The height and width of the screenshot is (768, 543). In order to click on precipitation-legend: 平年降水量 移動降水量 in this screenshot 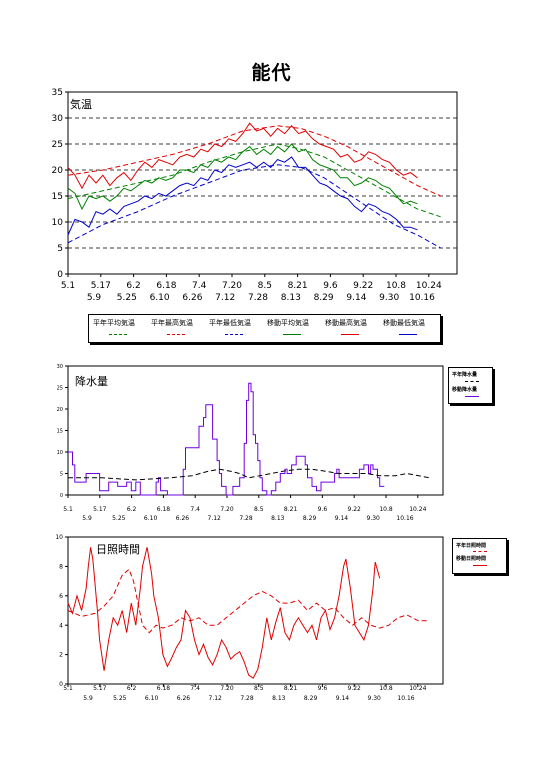, I will do `click(470, 385)`.